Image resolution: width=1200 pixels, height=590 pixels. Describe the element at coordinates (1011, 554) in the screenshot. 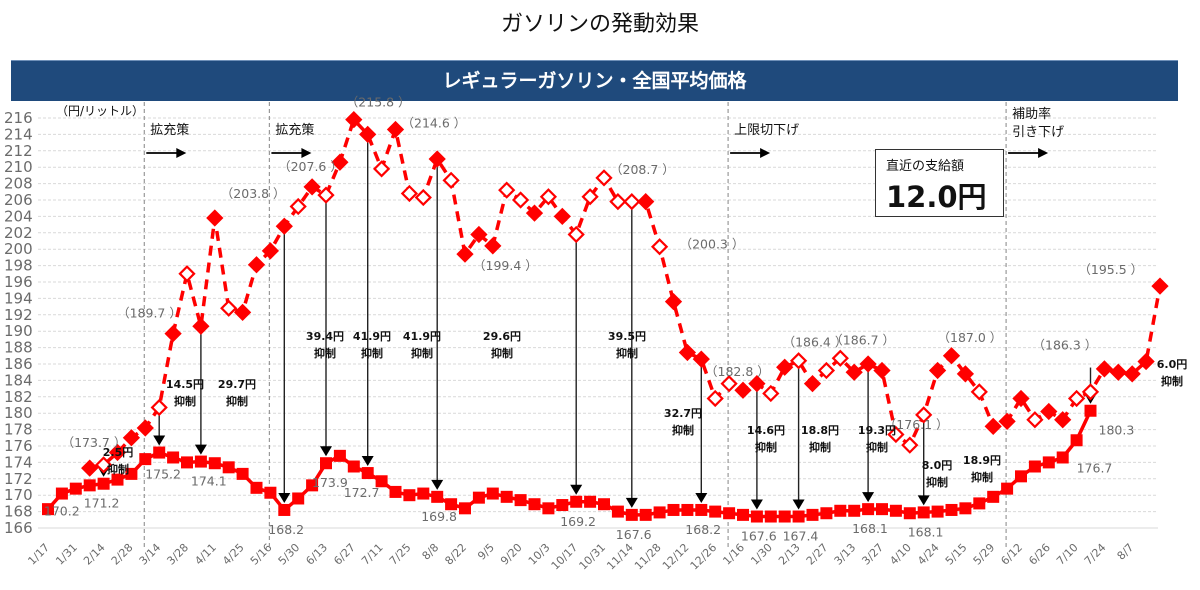

I see `x-tick-label: 6/12` at that location.